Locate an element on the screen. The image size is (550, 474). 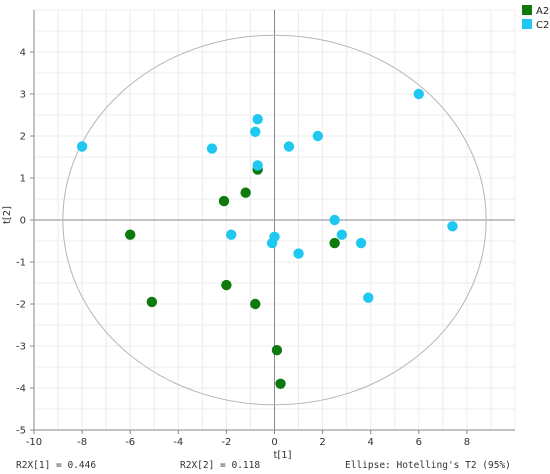
y-tick-label: -5 is located at coordinates (21, 431).